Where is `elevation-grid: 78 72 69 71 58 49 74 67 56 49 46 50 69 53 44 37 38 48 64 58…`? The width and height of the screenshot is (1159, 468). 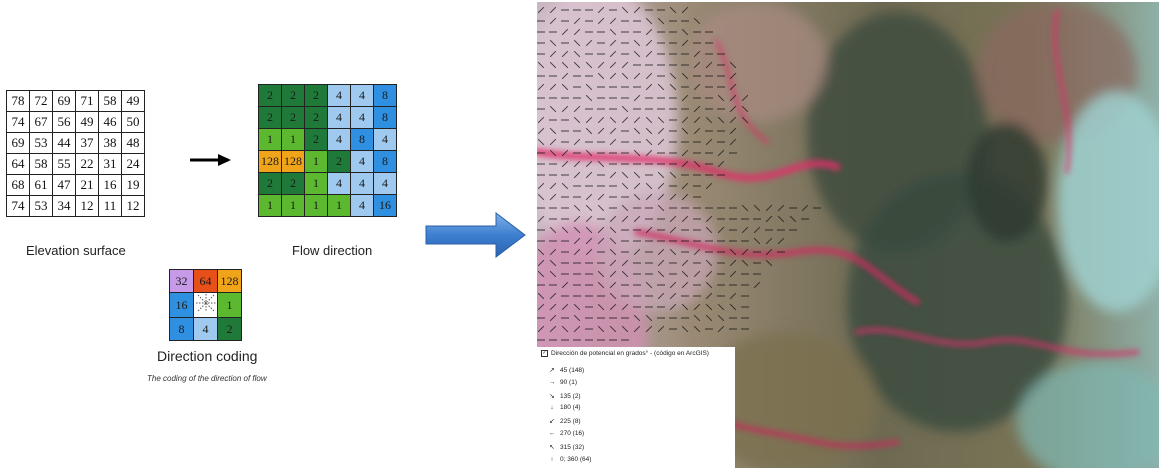
elevation-grid: 78 72 69 71 58 49 74 67 56 49 46 50 69 53 44 37 38 48 64 58… is located at coordinates (75, 153).